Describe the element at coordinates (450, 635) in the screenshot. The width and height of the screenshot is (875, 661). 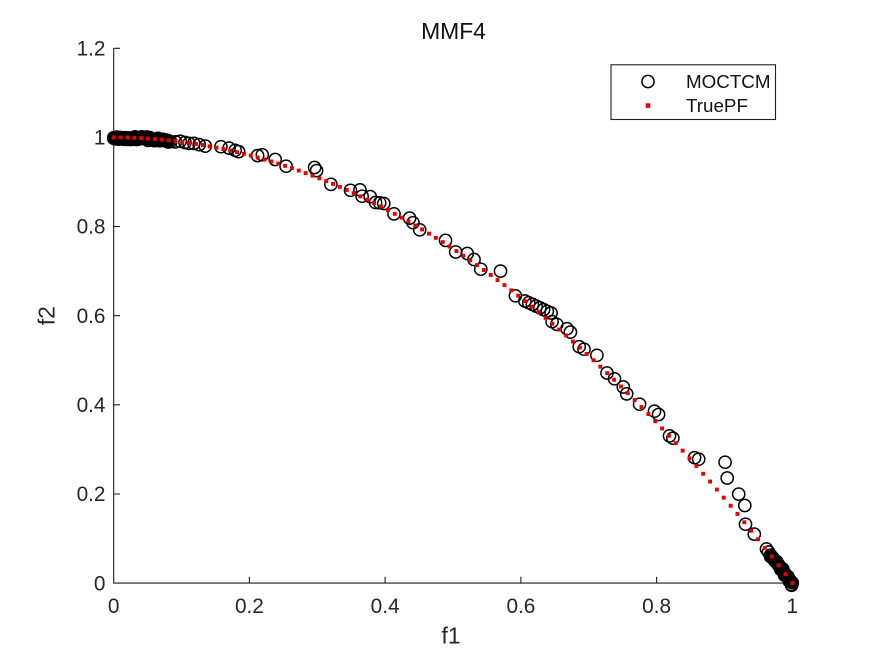
I see `svg-text: f1` at that location.